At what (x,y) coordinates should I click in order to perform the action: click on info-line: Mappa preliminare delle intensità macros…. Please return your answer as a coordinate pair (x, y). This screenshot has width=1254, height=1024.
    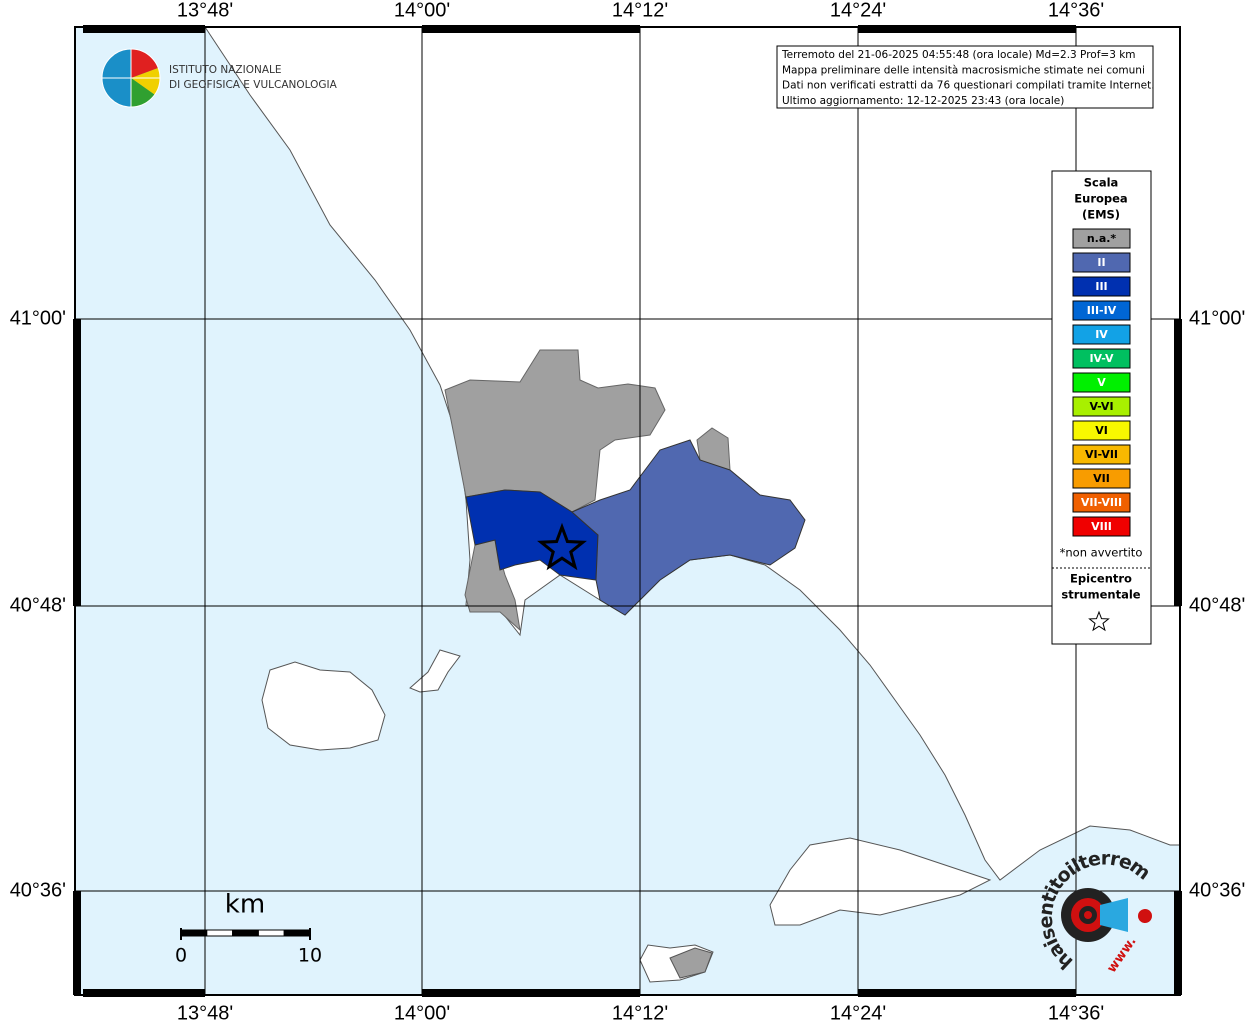
    Looking at the image, I should click on (963, 70).